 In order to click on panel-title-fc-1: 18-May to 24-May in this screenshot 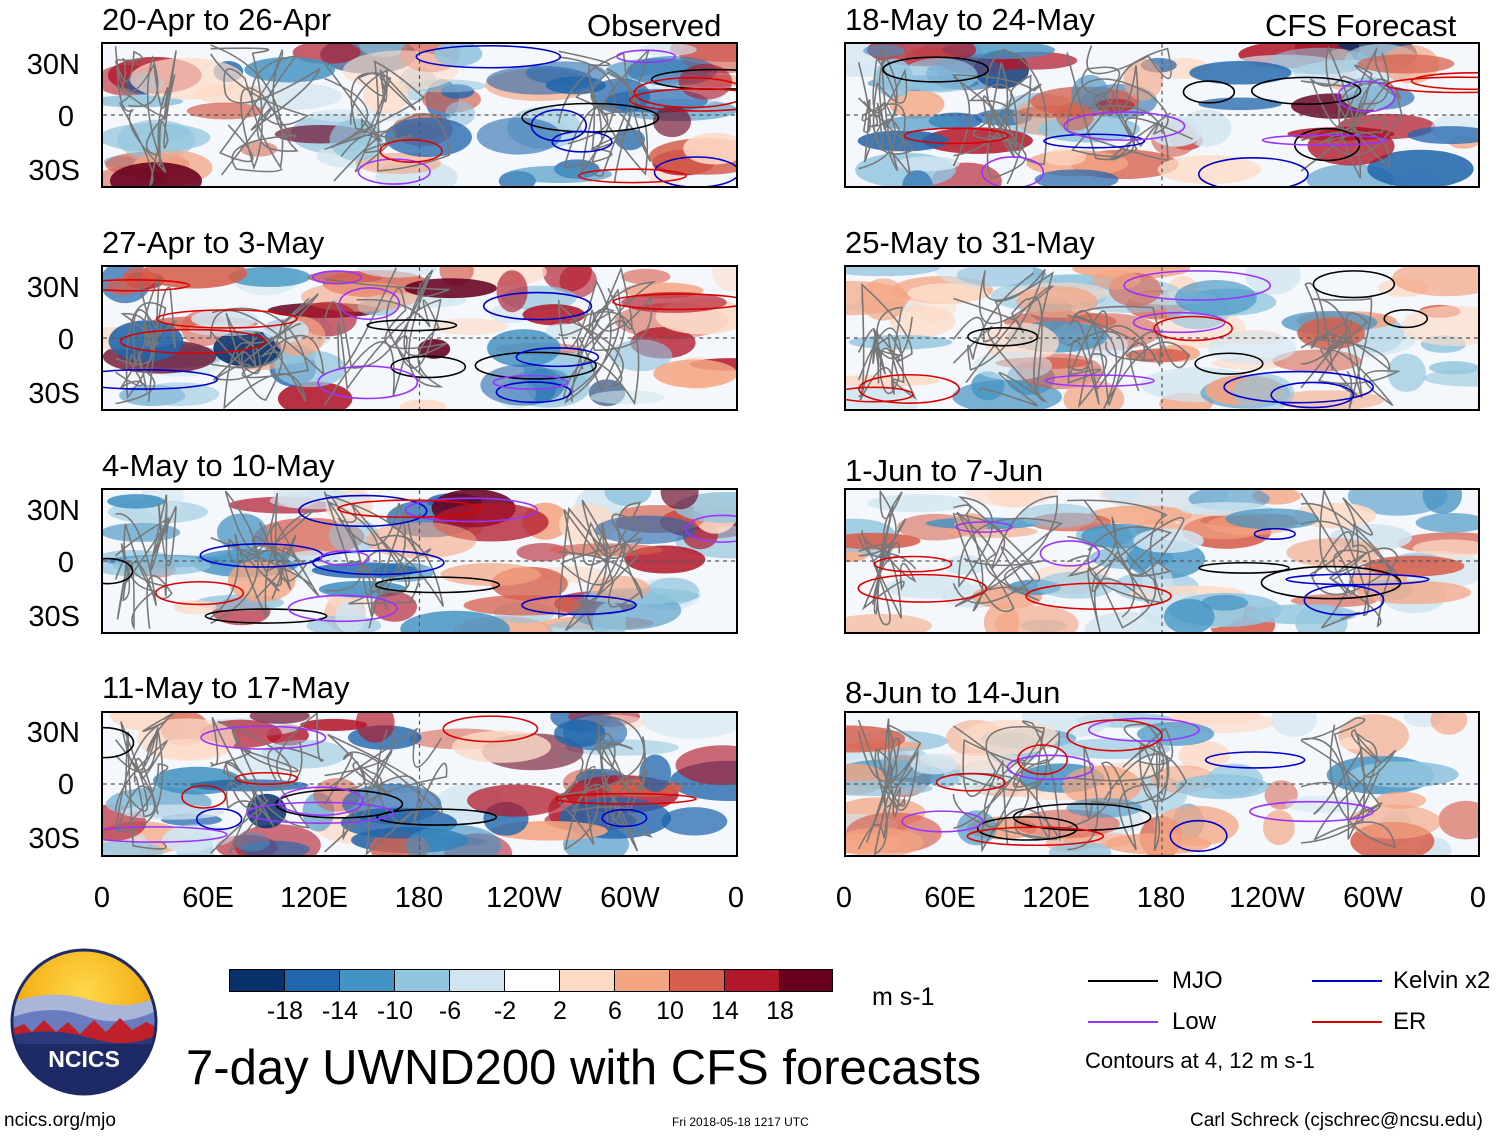, I will do `click(970, 19)`.